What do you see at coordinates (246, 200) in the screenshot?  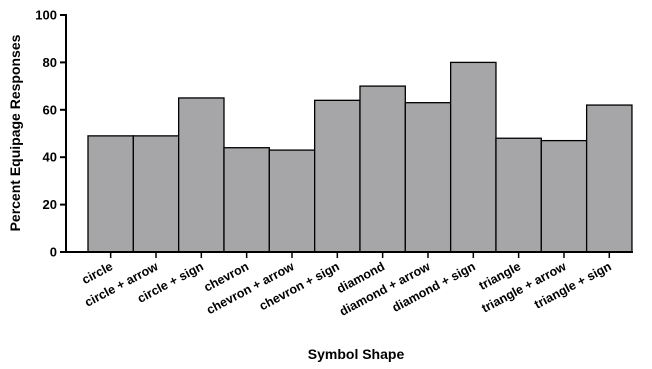 I see `bar-chevron` at bounding box center [246, 200].